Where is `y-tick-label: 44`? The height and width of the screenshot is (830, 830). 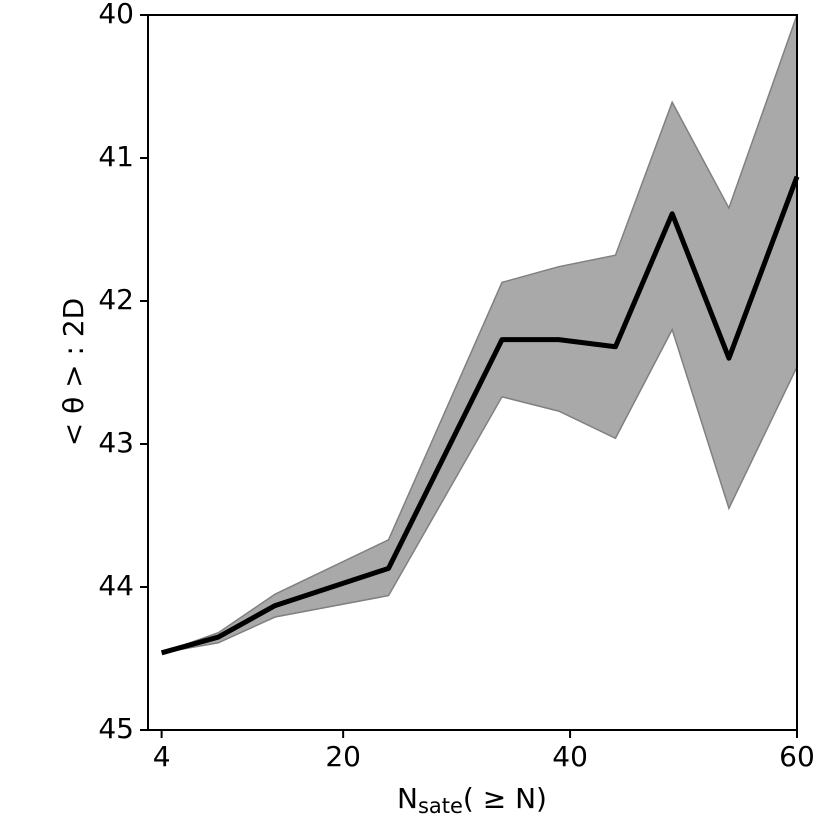
y-tick-label: 44 is located at coordinates (116, 585).